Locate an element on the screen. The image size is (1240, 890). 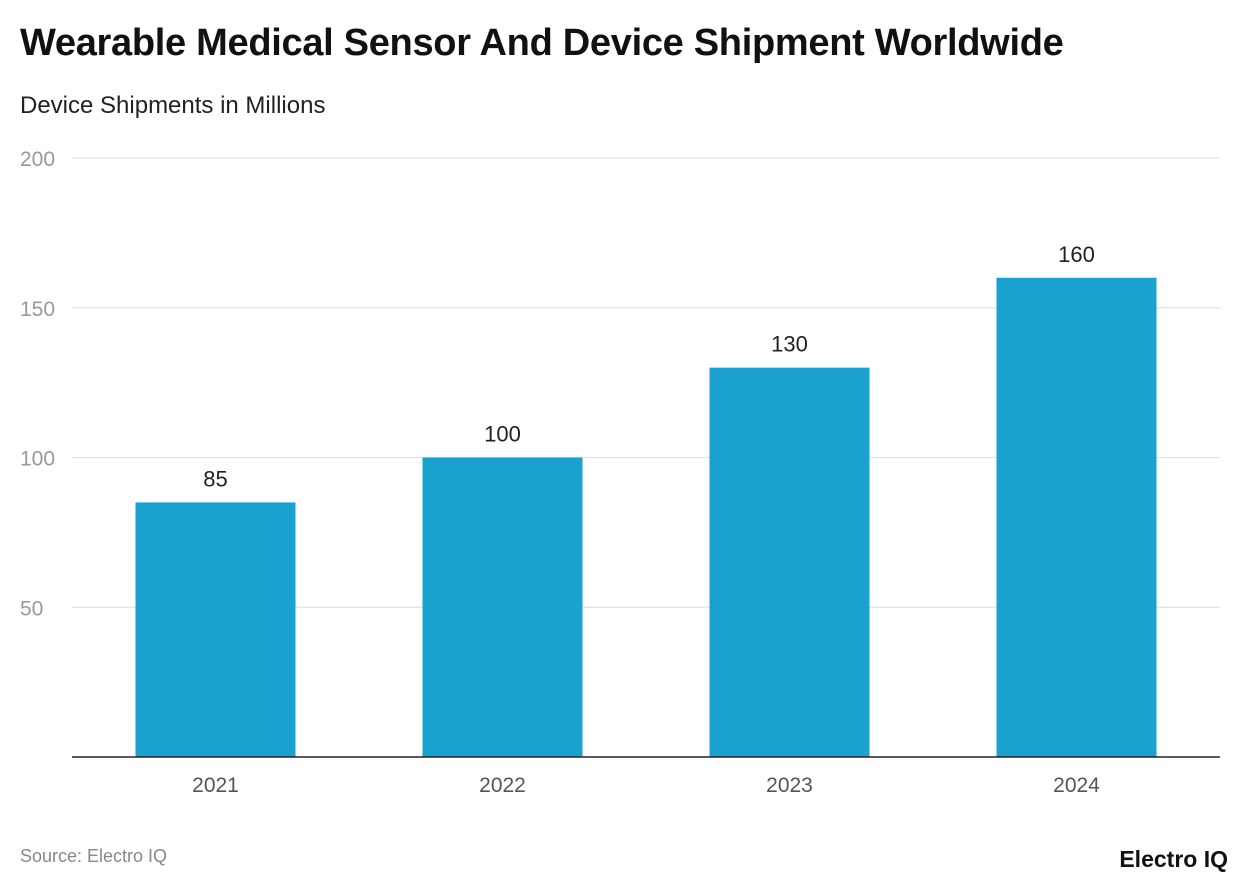
y-tick-label: 100 is located at coordinates (37, 459).